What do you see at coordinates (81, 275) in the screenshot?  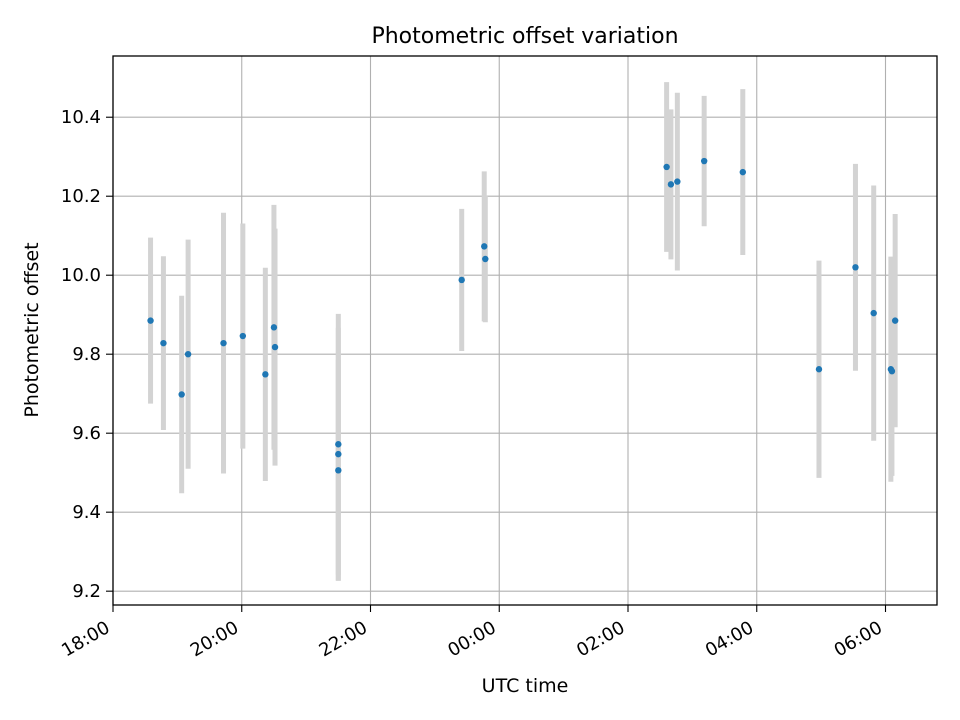 I see `y-tick-label: 10.0` at bounding box center [81, 275].